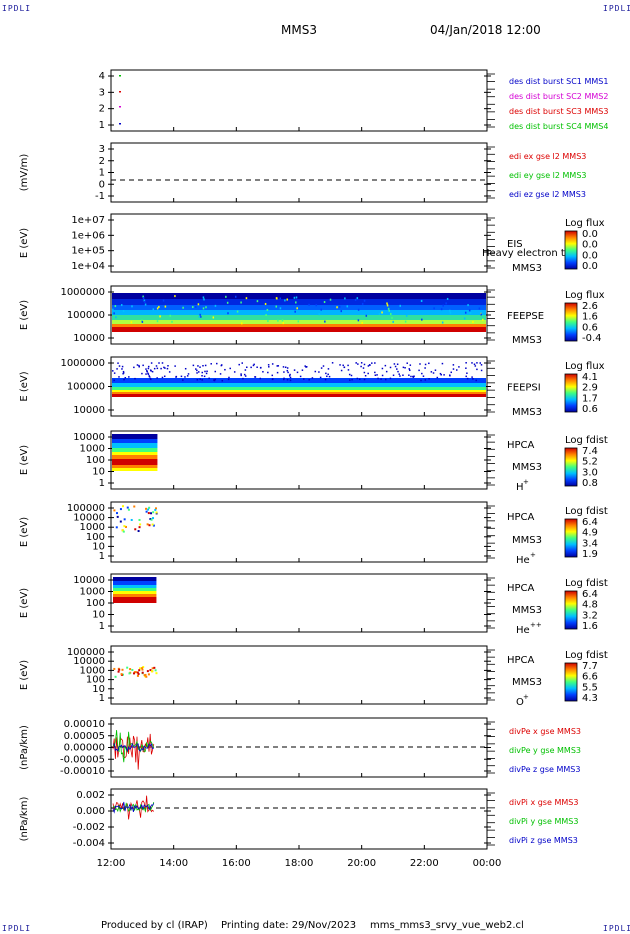  What do you see at coordinates (571, 250) in the screenshot?
I see `colorbar` at bounding box center [571, 250].